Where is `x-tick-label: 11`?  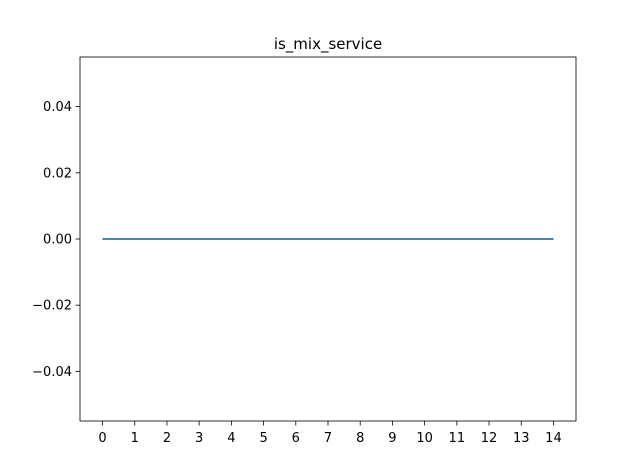
x-tick-label: 11 is located at coordinates (457, 438).